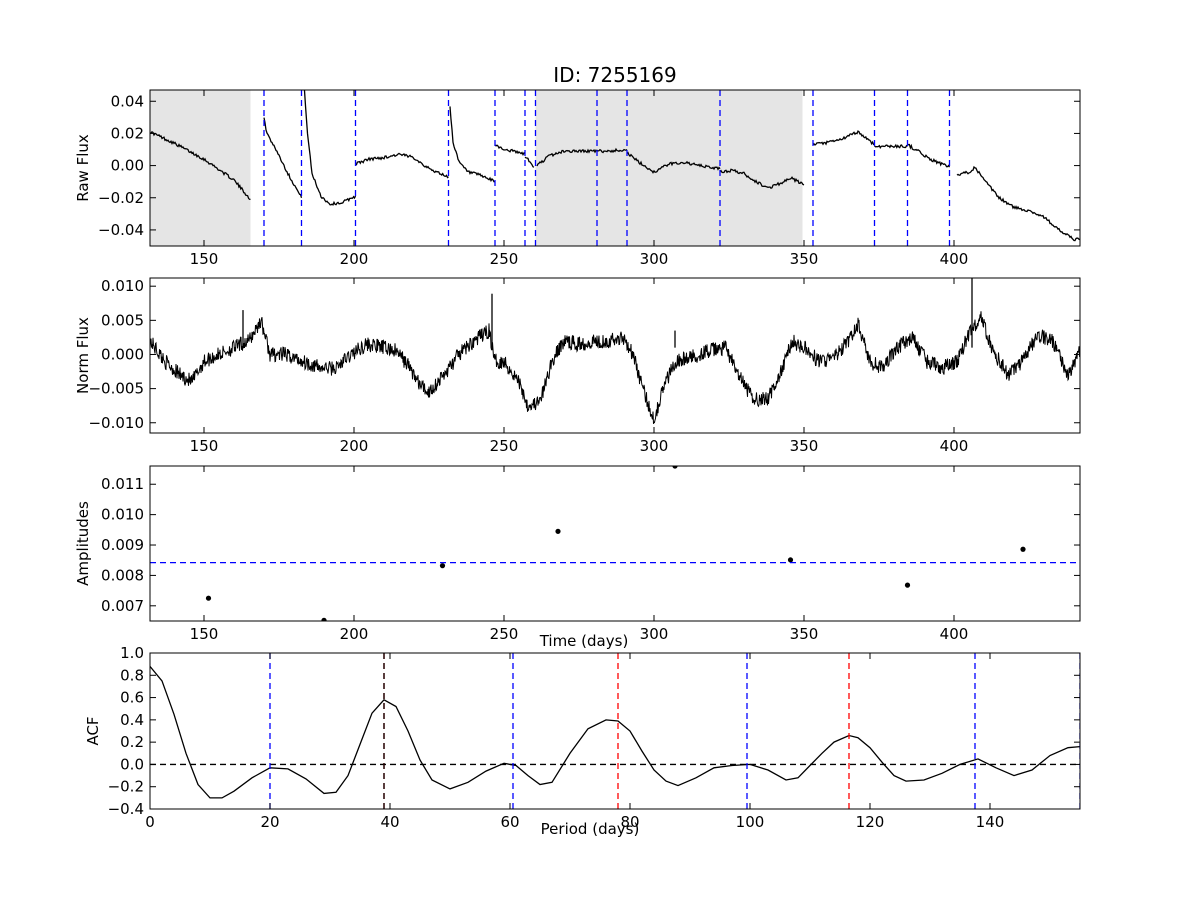 Image resolution: width=1200 pixels, height=900 pixels. Describe the element at coordinates (83, 168) in the screenshot. I see `y-axis-label: Raw Flux` at that location.